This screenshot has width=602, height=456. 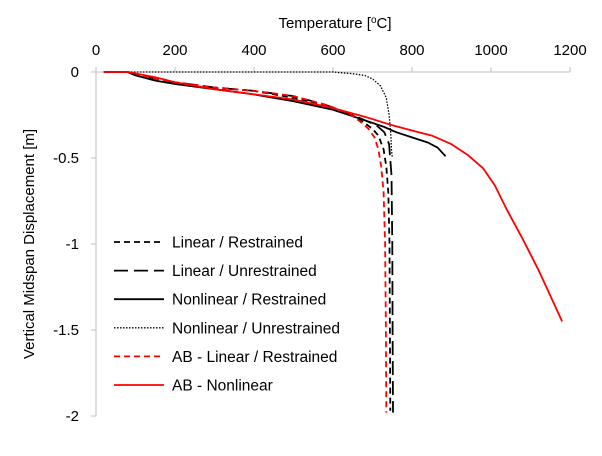 What do you see at coordinates (411, 50) in the screenshot?
I see `x-tick-label: 800` at bounding box center [411, 50].